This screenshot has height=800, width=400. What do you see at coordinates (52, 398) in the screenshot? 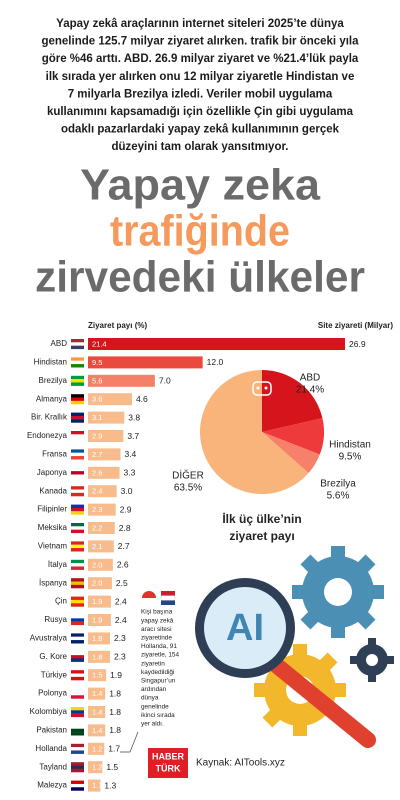
I see `category-label: Almanya` at bounding box center [52, 398].